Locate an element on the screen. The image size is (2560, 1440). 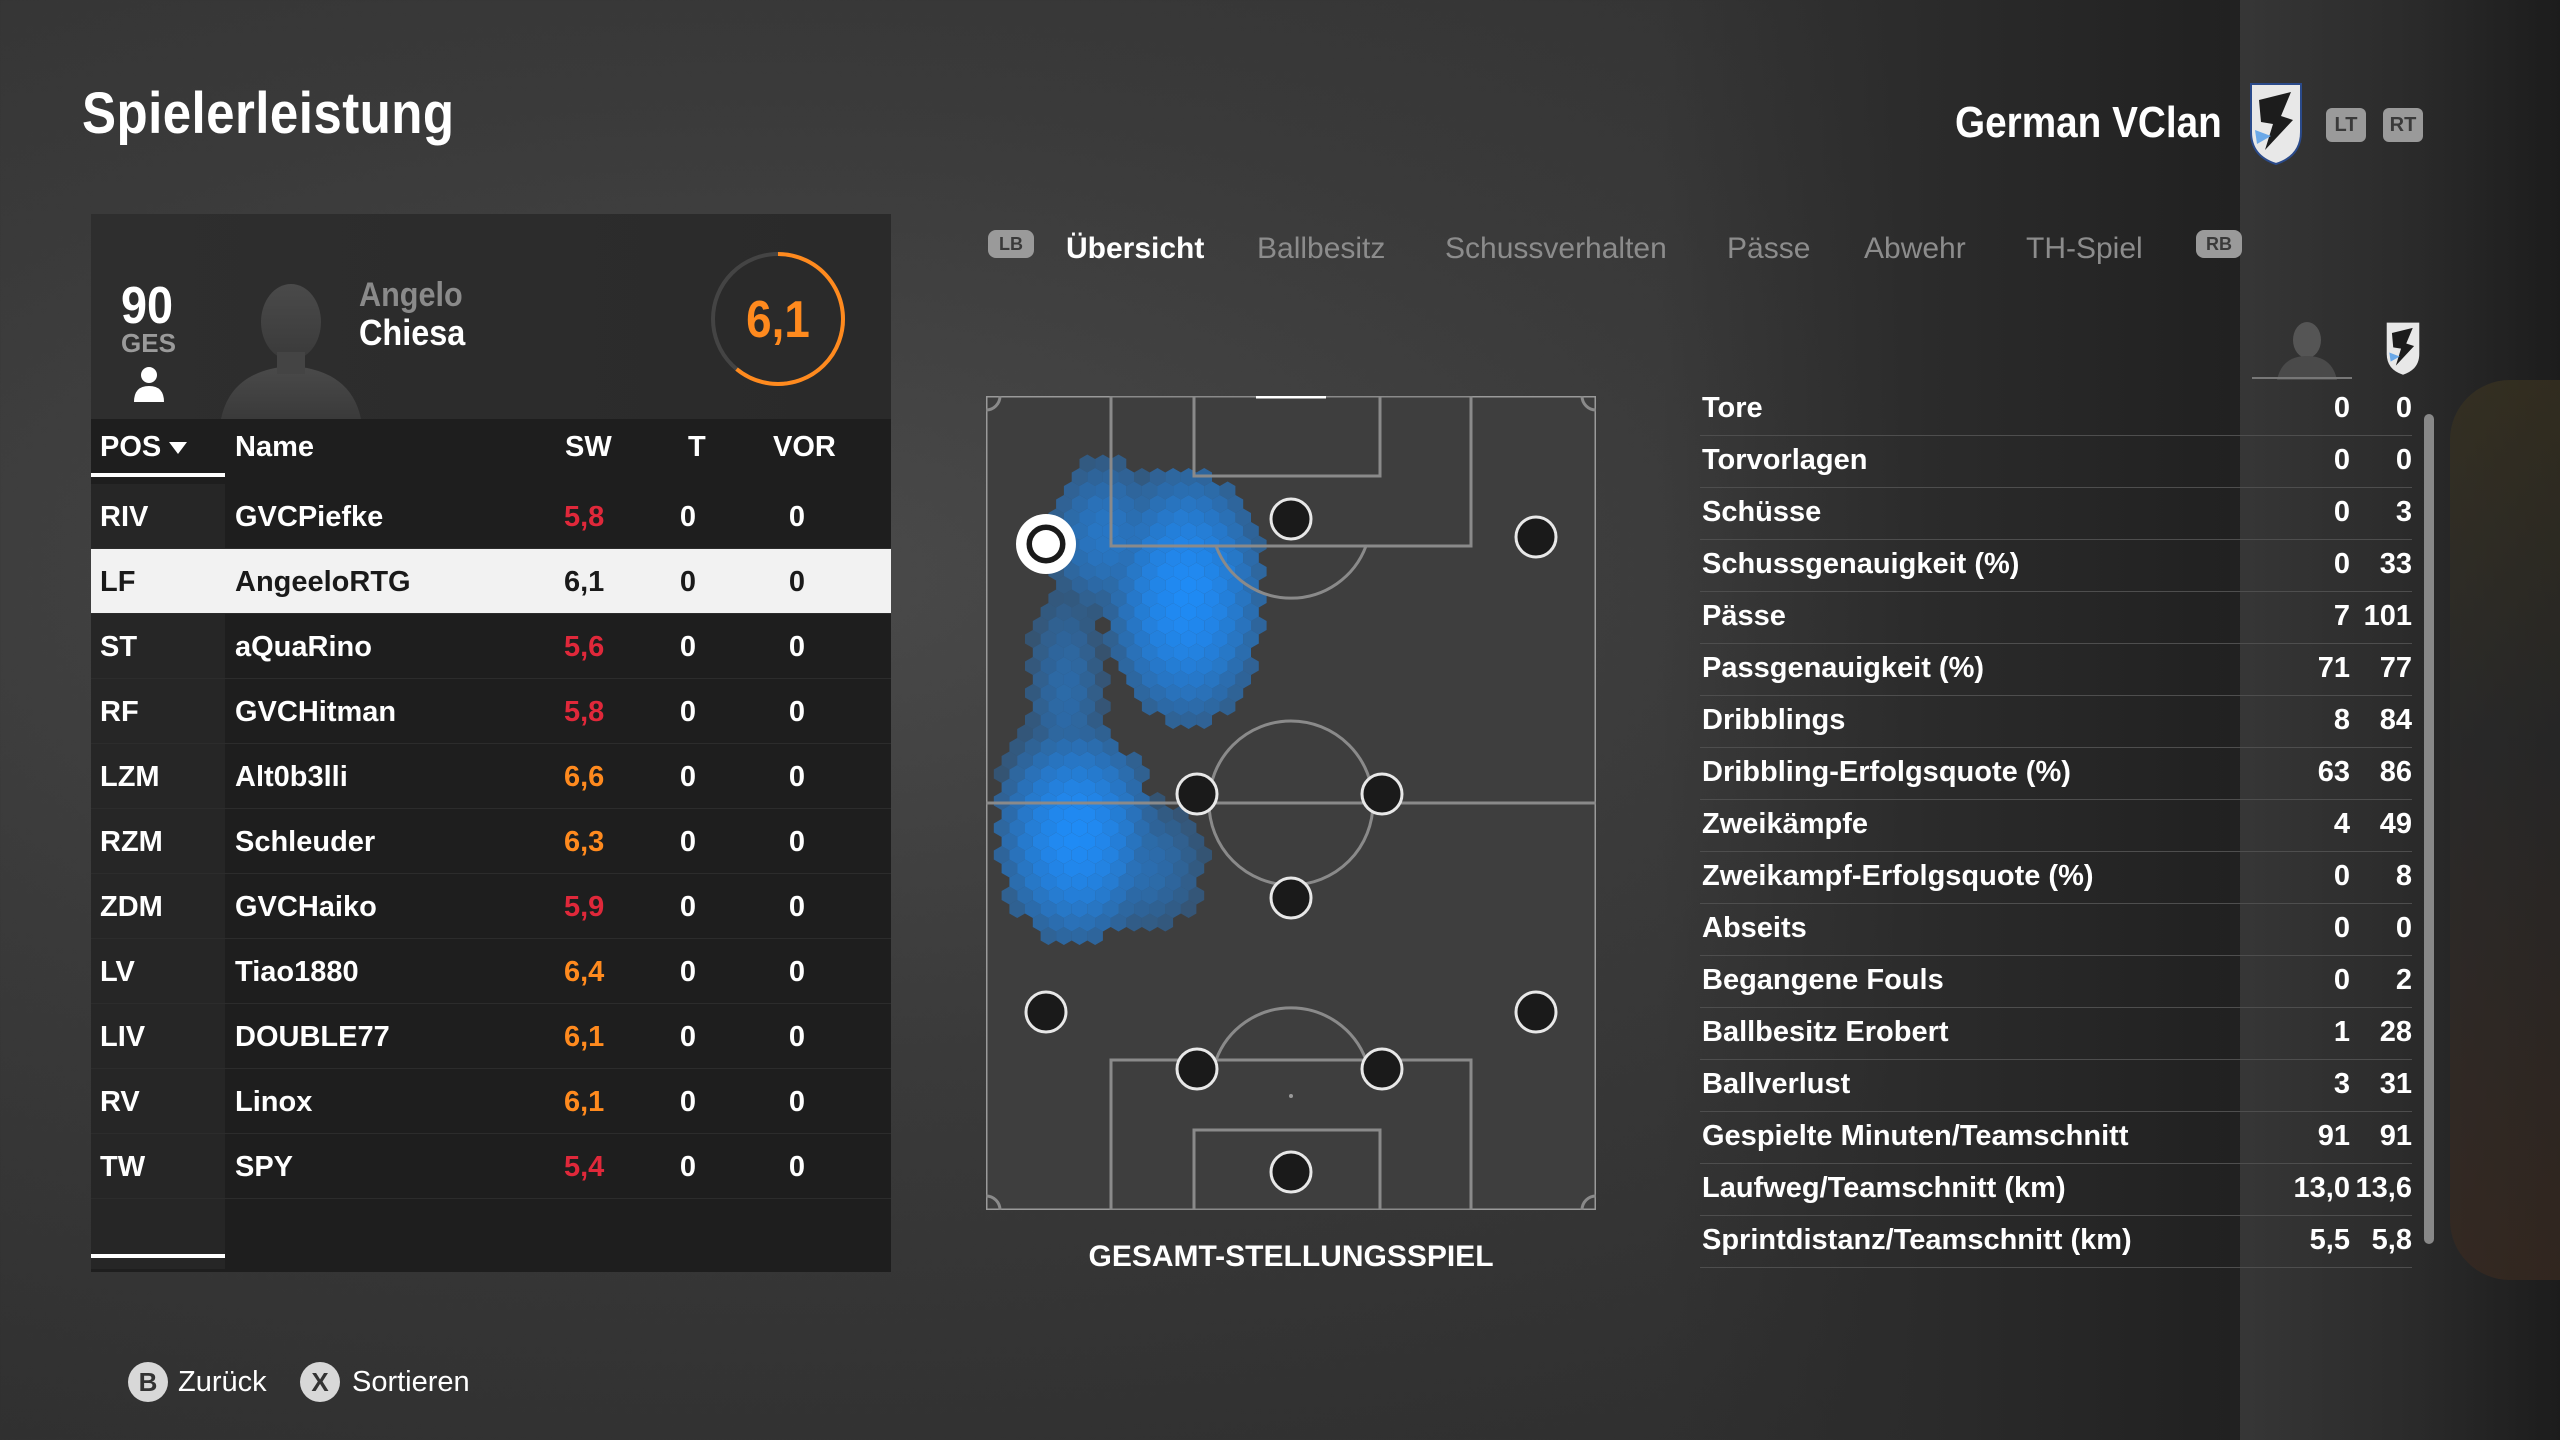
stat-player-value: 3 is located at coordinates (2341, 1084).